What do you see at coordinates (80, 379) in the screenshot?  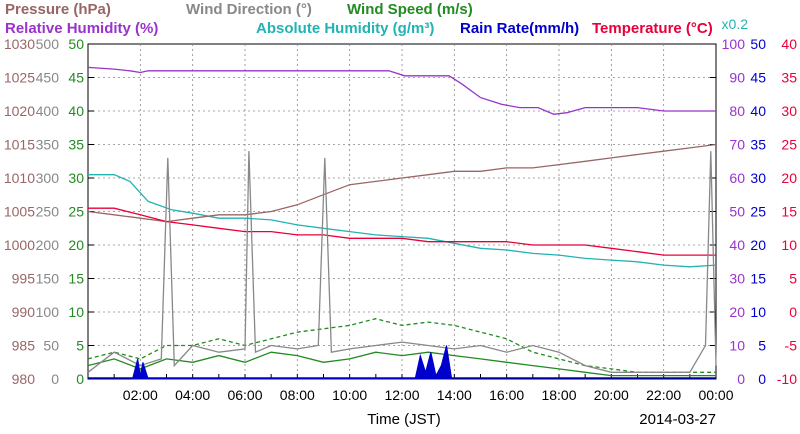 I see `y-tick-label-wind_speed: 0` at bounding box center [80, 379].